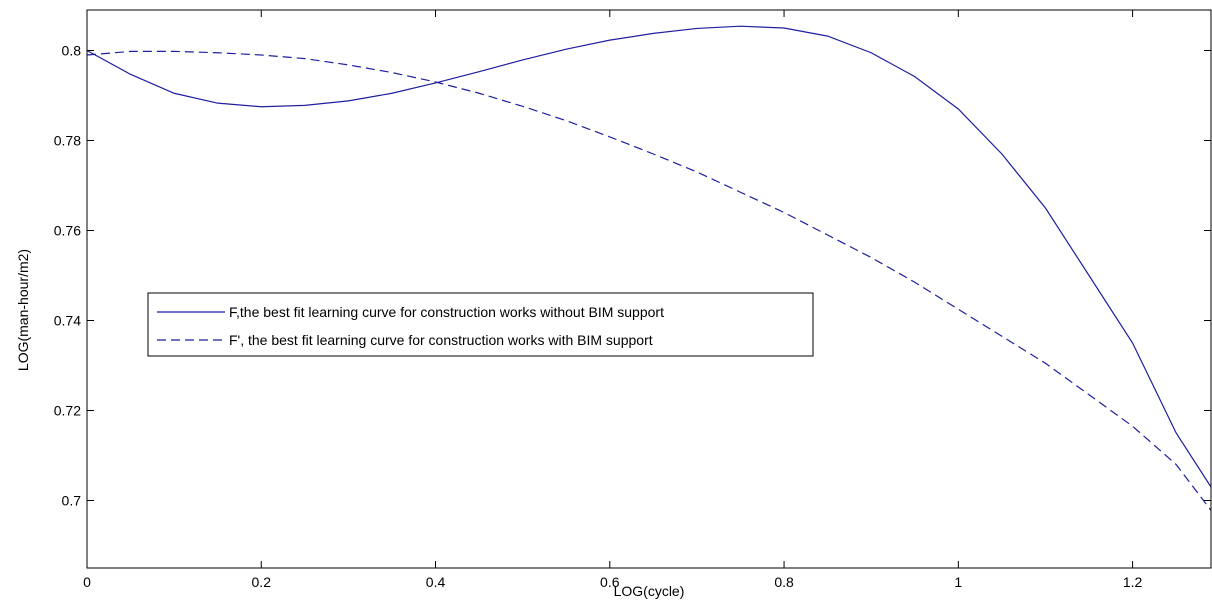  I want to click on x-tick-label: 0.8, so click(784, 582).